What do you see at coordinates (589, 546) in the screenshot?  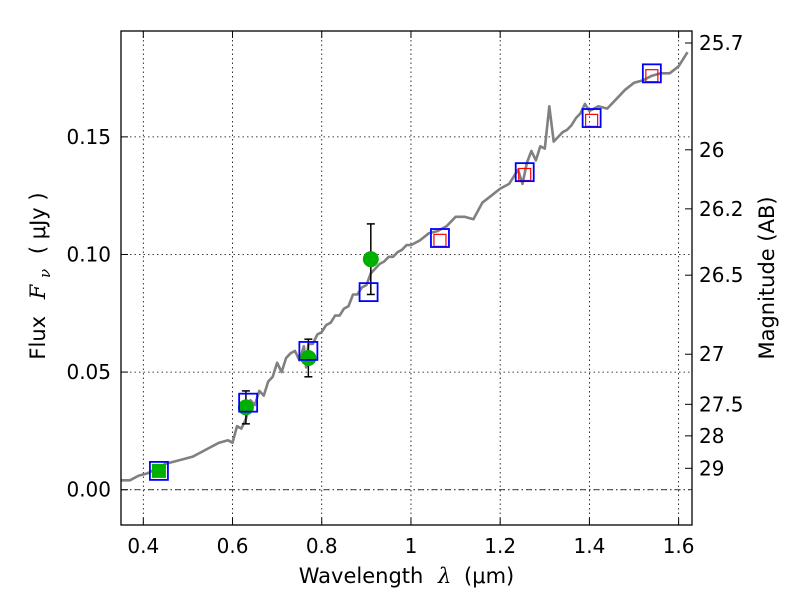 I see `x-tick-label: 1.4` at bounding box center [589, 546].